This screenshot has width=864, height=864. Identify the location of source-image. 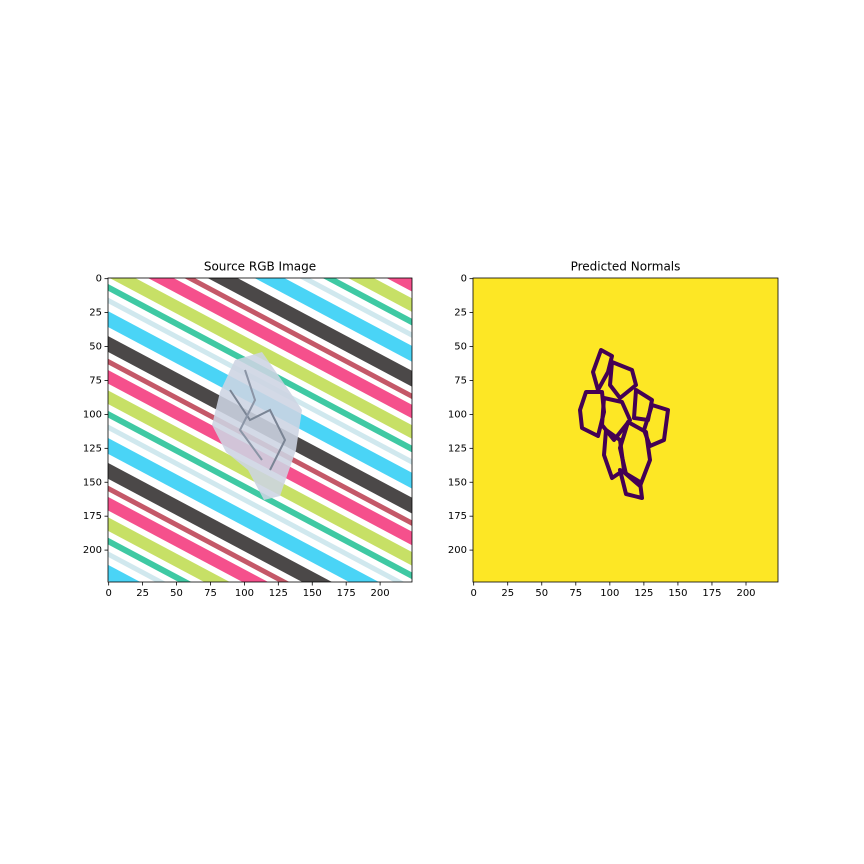
(260, 430).